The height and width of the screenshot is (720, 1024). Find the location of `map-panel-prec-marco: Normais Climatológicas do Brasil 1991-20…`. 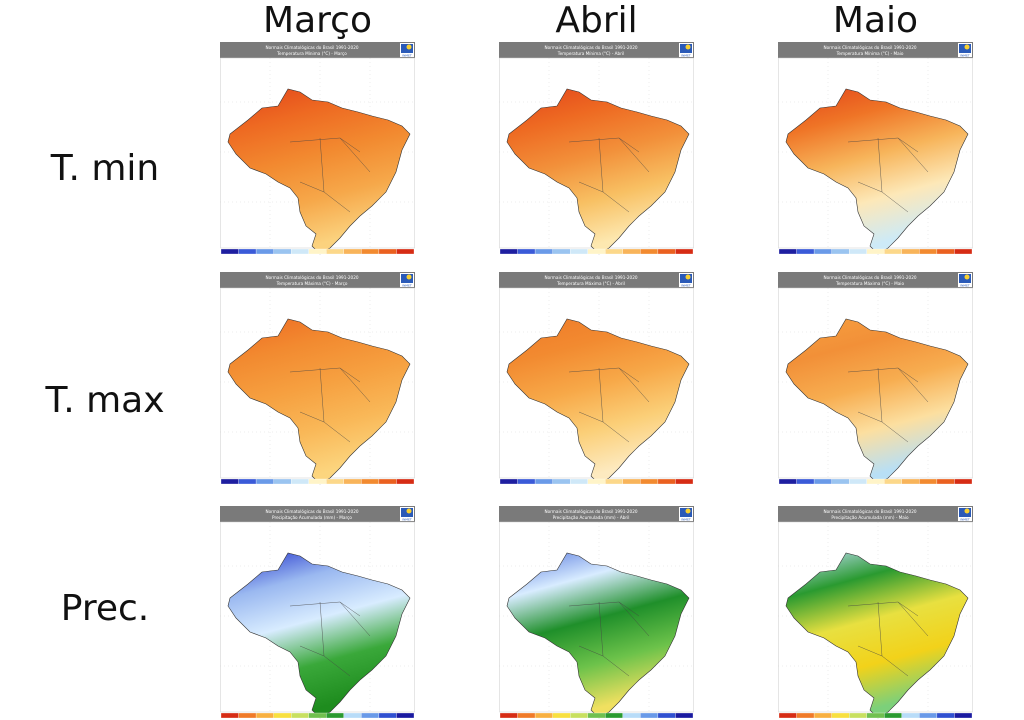

map-panel-prec-marco: Normais Climatológicas do Brasil 1991-20… is located at coordinates (317, 613).